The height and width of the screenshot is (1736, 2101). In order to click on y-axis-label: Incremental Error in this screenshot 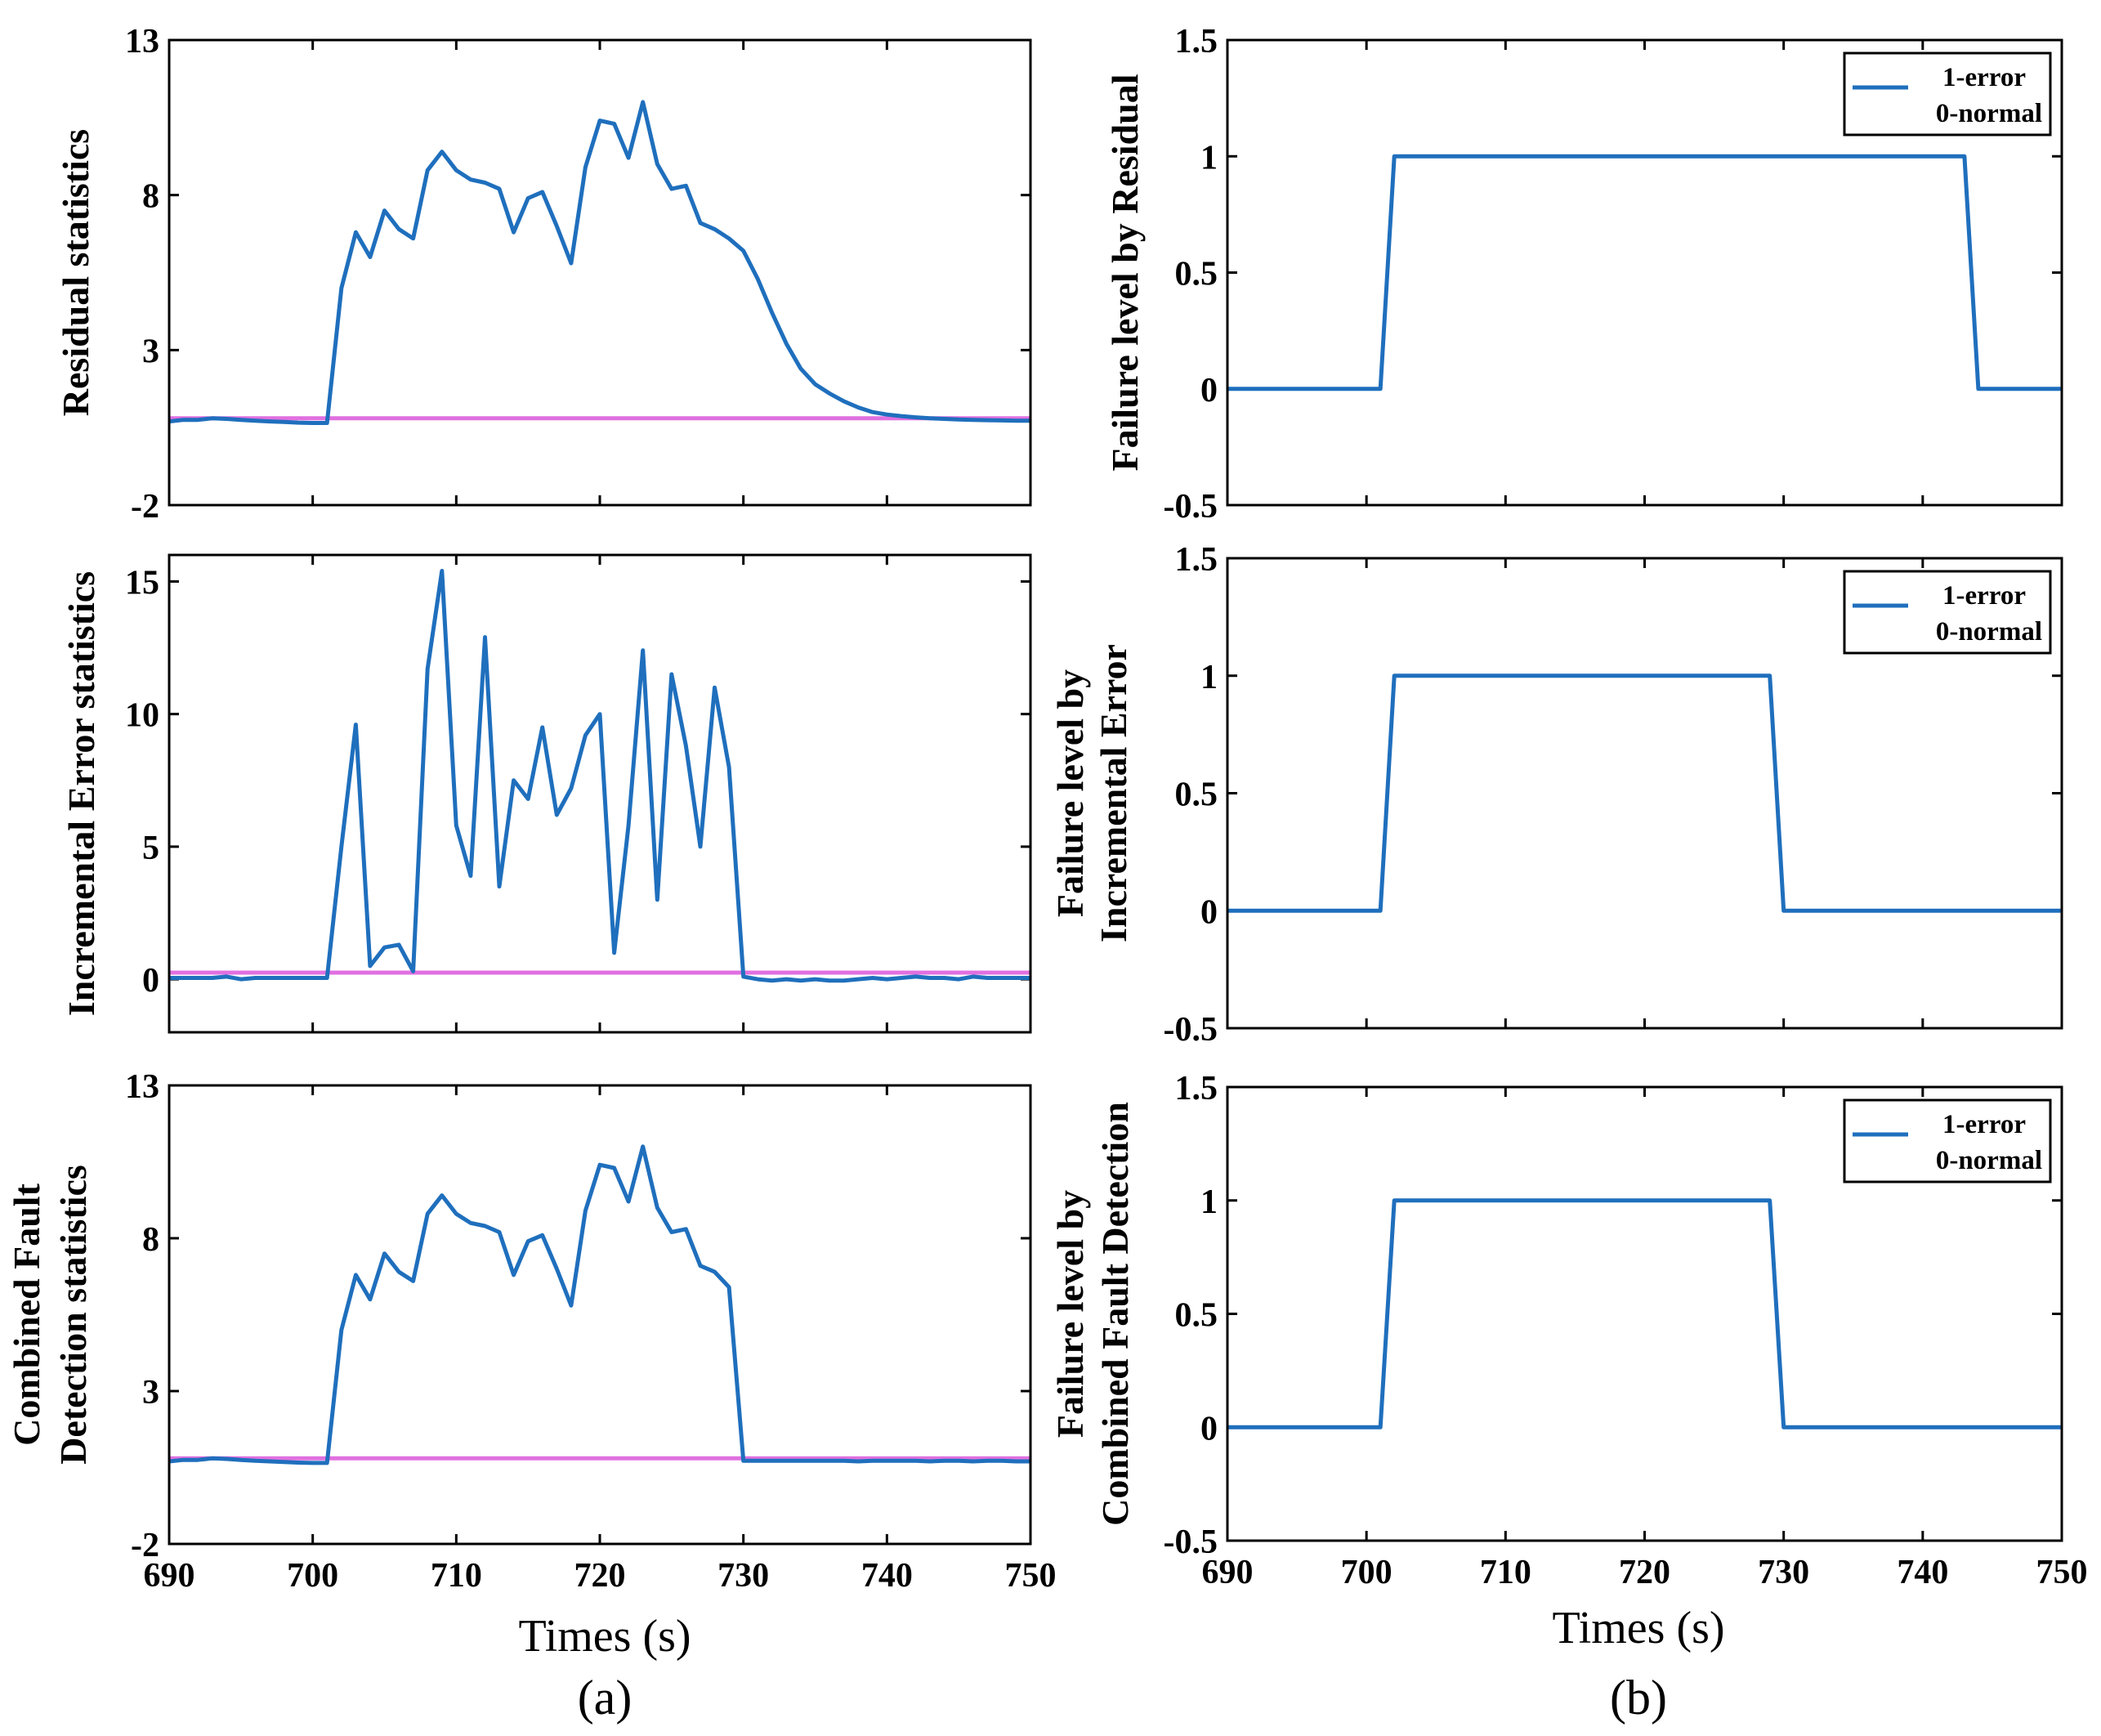, I will do `click(1113, 793)`.